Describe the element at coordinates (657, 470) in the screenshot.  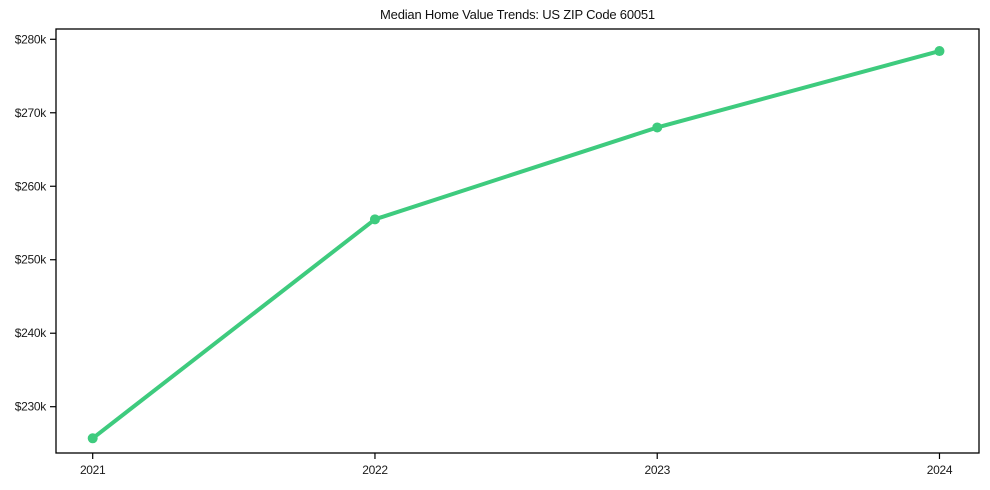
I see `x-tick-label: 2023` at that location.